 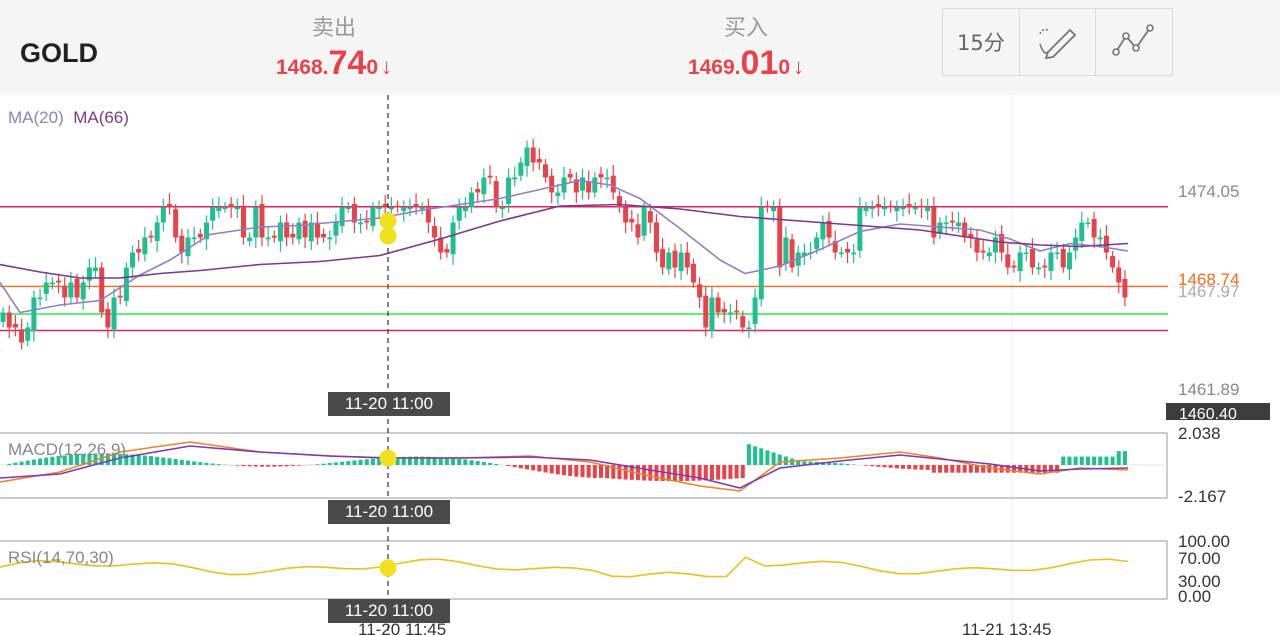 I want to click on rsi-tick-30: 30.00, so click(x=1199, y=581).